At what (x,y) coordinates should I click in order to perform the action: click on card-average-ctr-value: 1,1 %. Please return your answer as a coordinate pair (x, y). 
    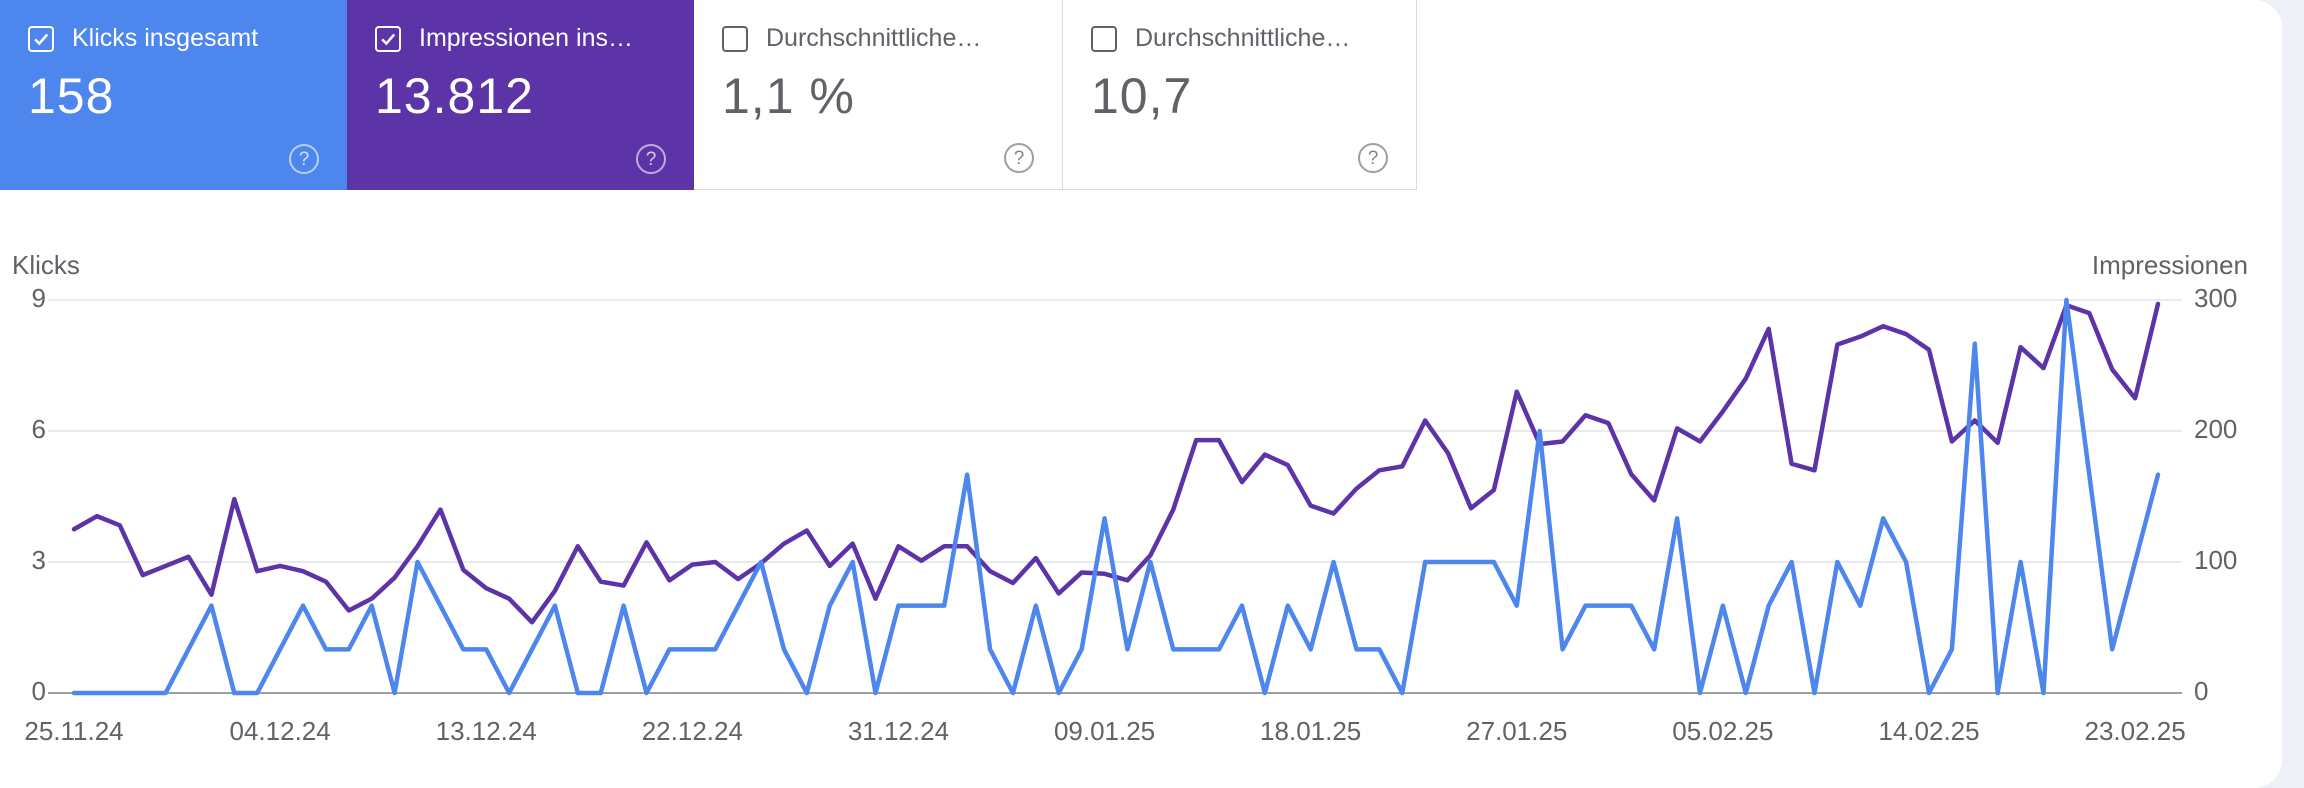
    Looking at the image, I should click on (788, 96).